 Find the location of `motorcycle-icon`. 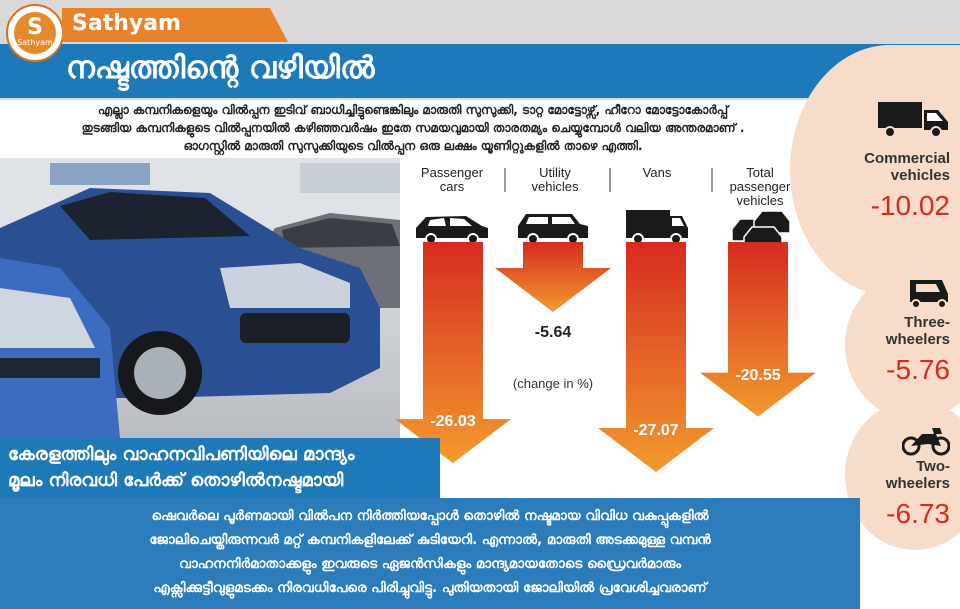

motorcycle-icon is located at coordinates (926, 442).